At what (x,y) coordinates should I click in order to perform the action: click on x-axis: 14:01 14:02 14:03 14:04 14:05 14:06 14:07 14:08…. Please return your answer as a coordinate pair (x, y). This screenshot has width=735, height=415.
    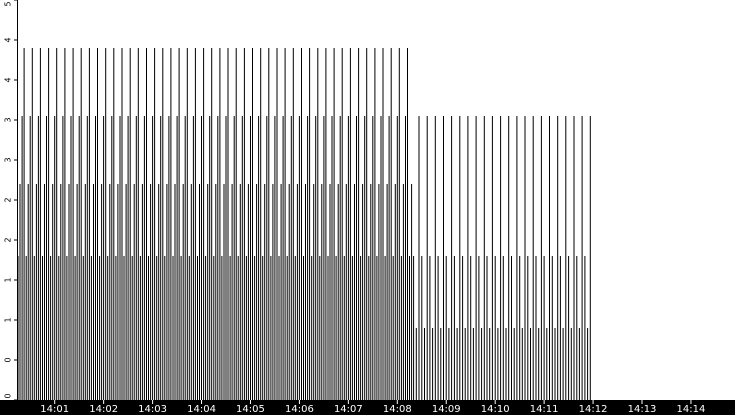
    Looking at the image, I should click on (372, 407).